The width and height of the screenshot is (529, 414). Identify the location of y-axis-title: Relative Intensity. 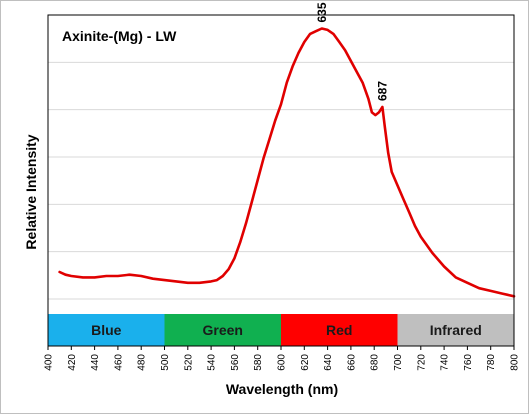
(31, 191).